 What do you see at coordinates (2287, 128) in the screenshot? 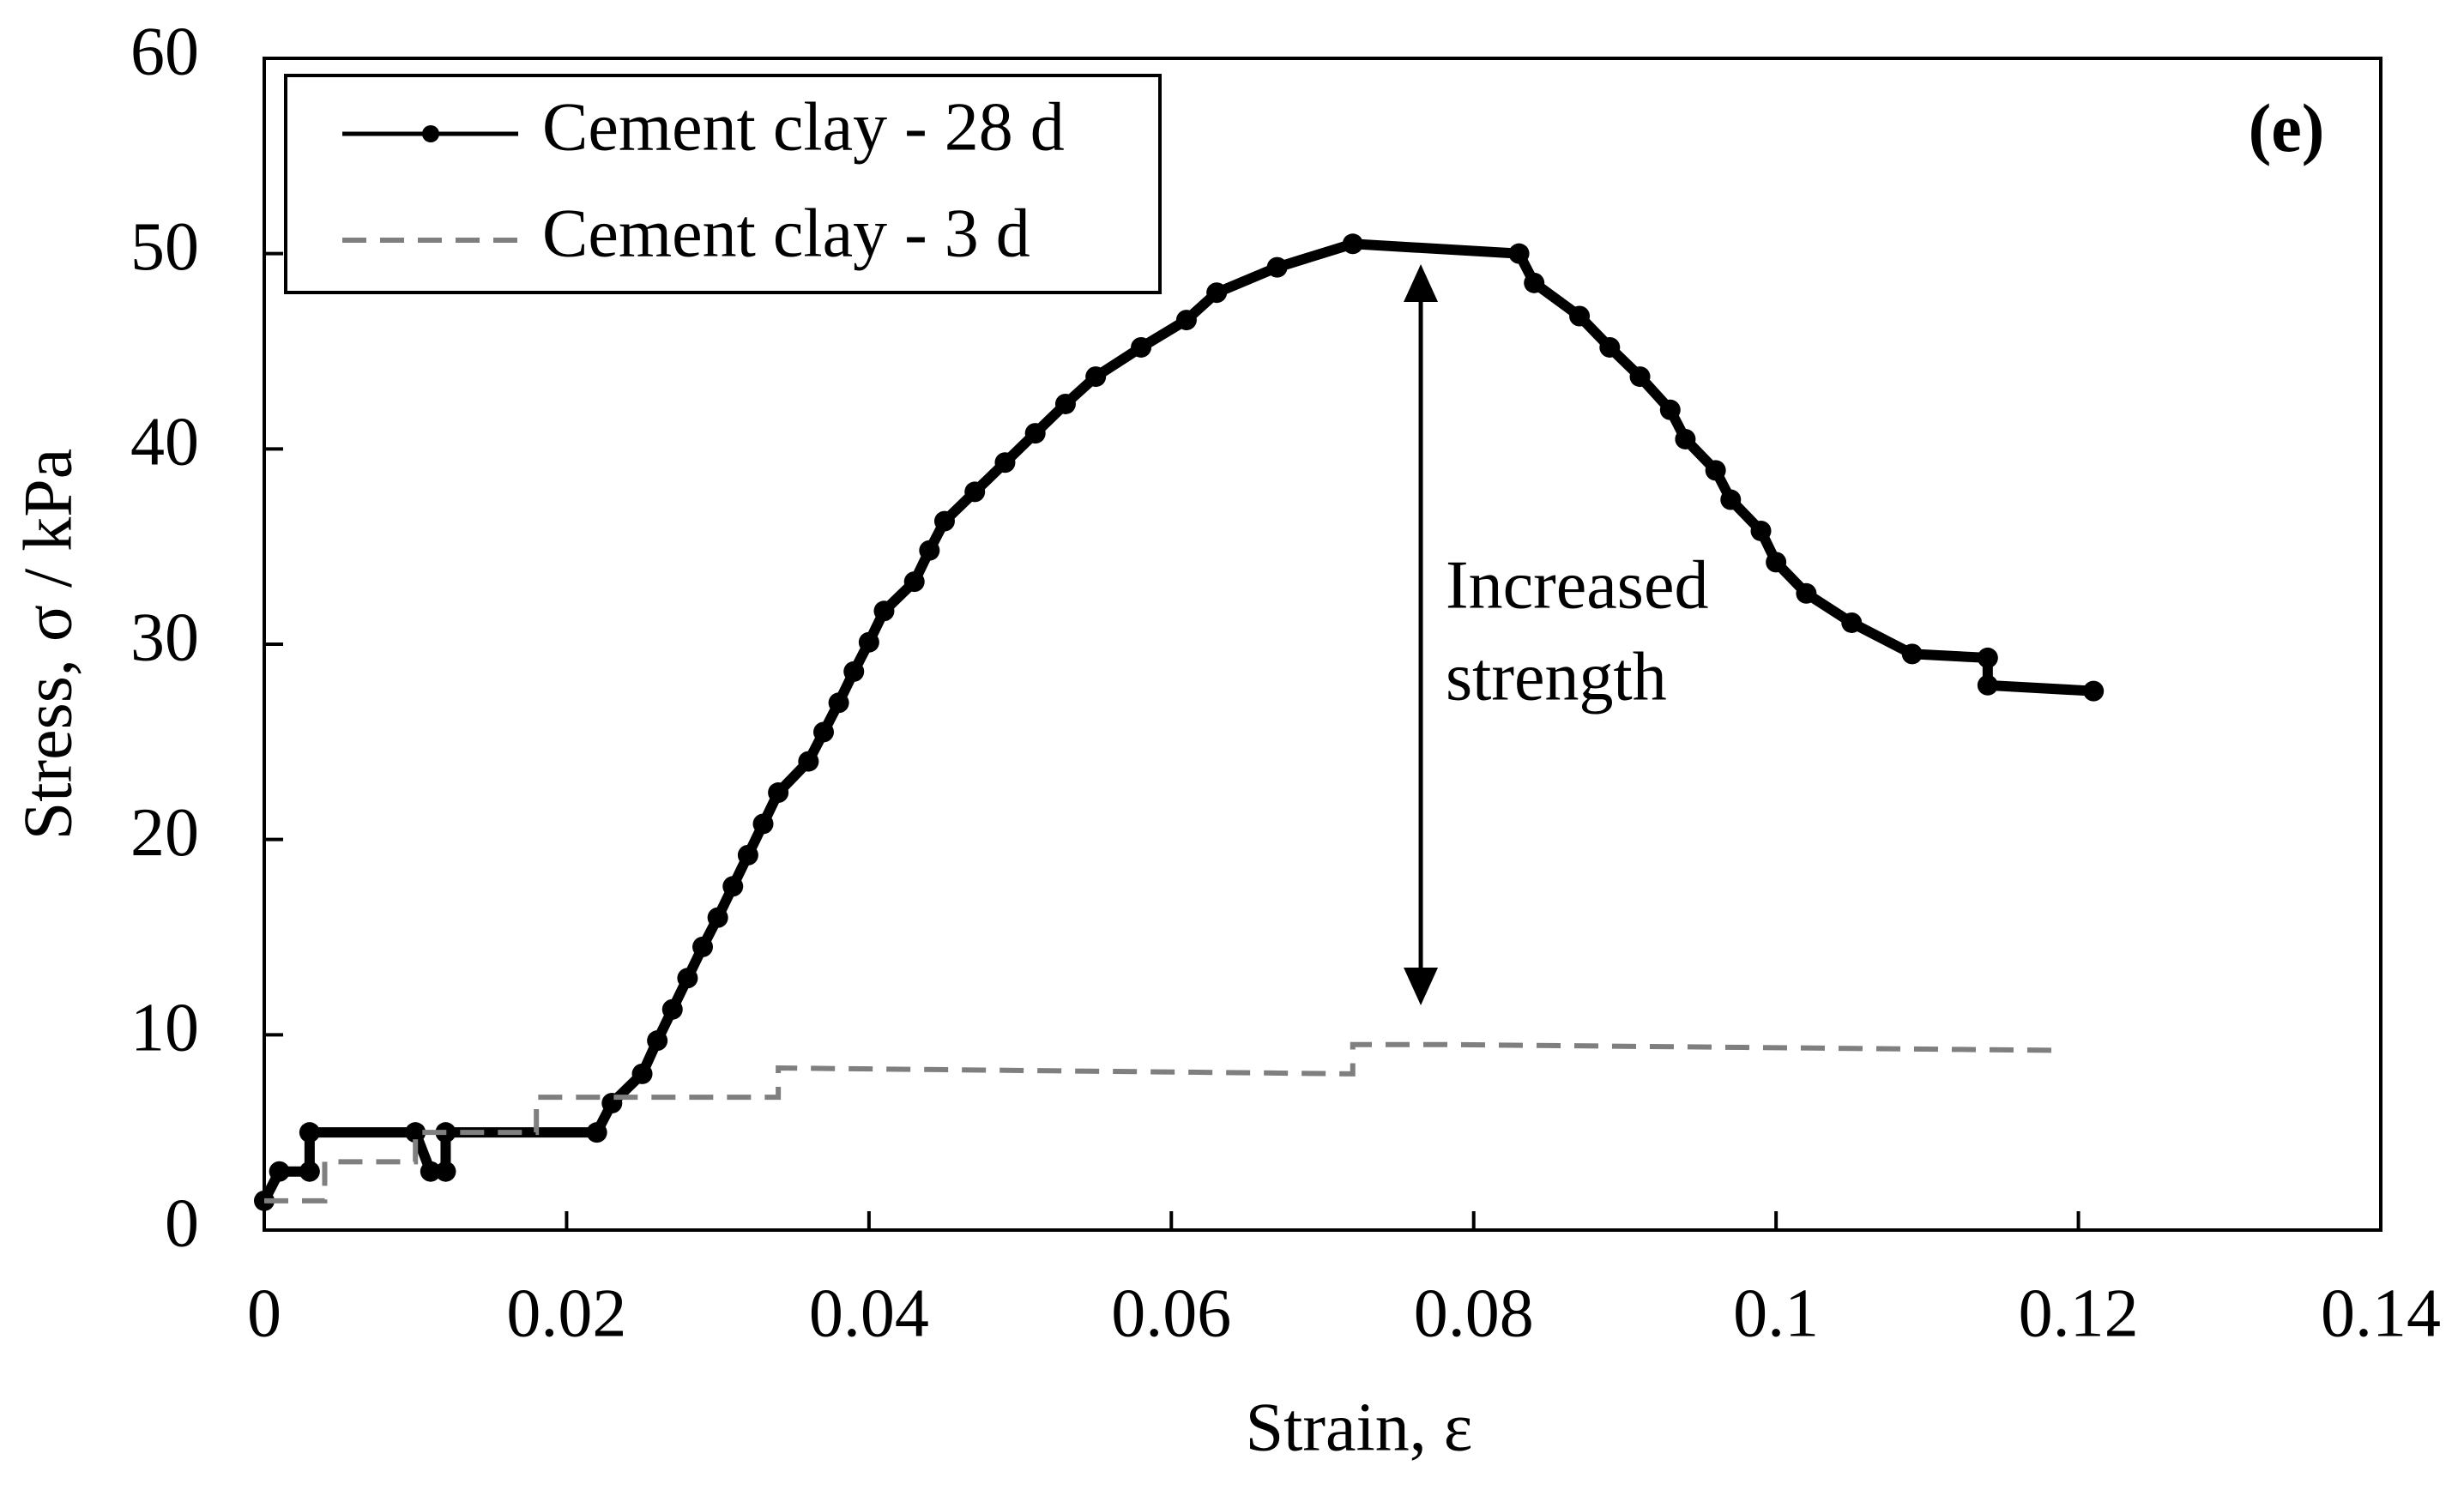
I see `panel-label: (e)` at bounding box center [2287, 128].